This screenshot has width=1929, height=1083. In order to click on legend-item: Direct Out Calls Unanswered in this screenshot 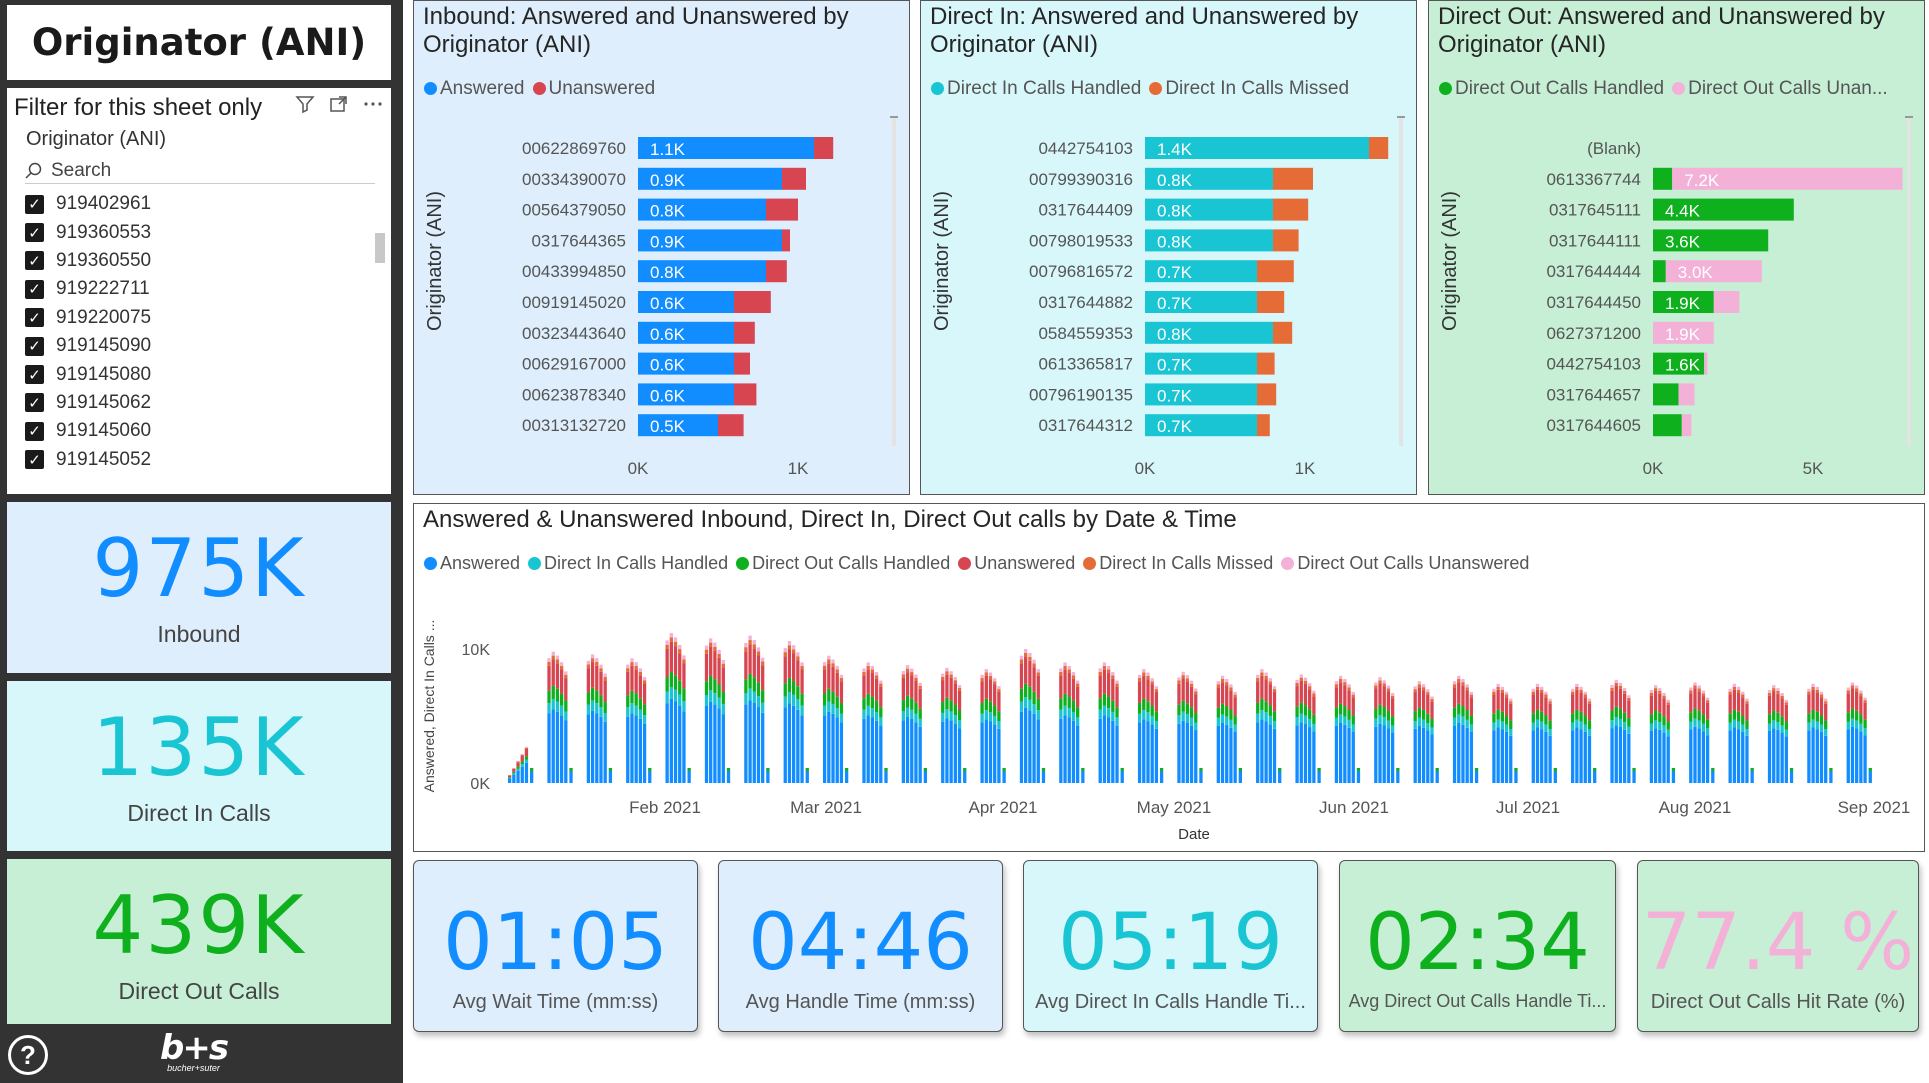, I will do `click(1405, 563)`.